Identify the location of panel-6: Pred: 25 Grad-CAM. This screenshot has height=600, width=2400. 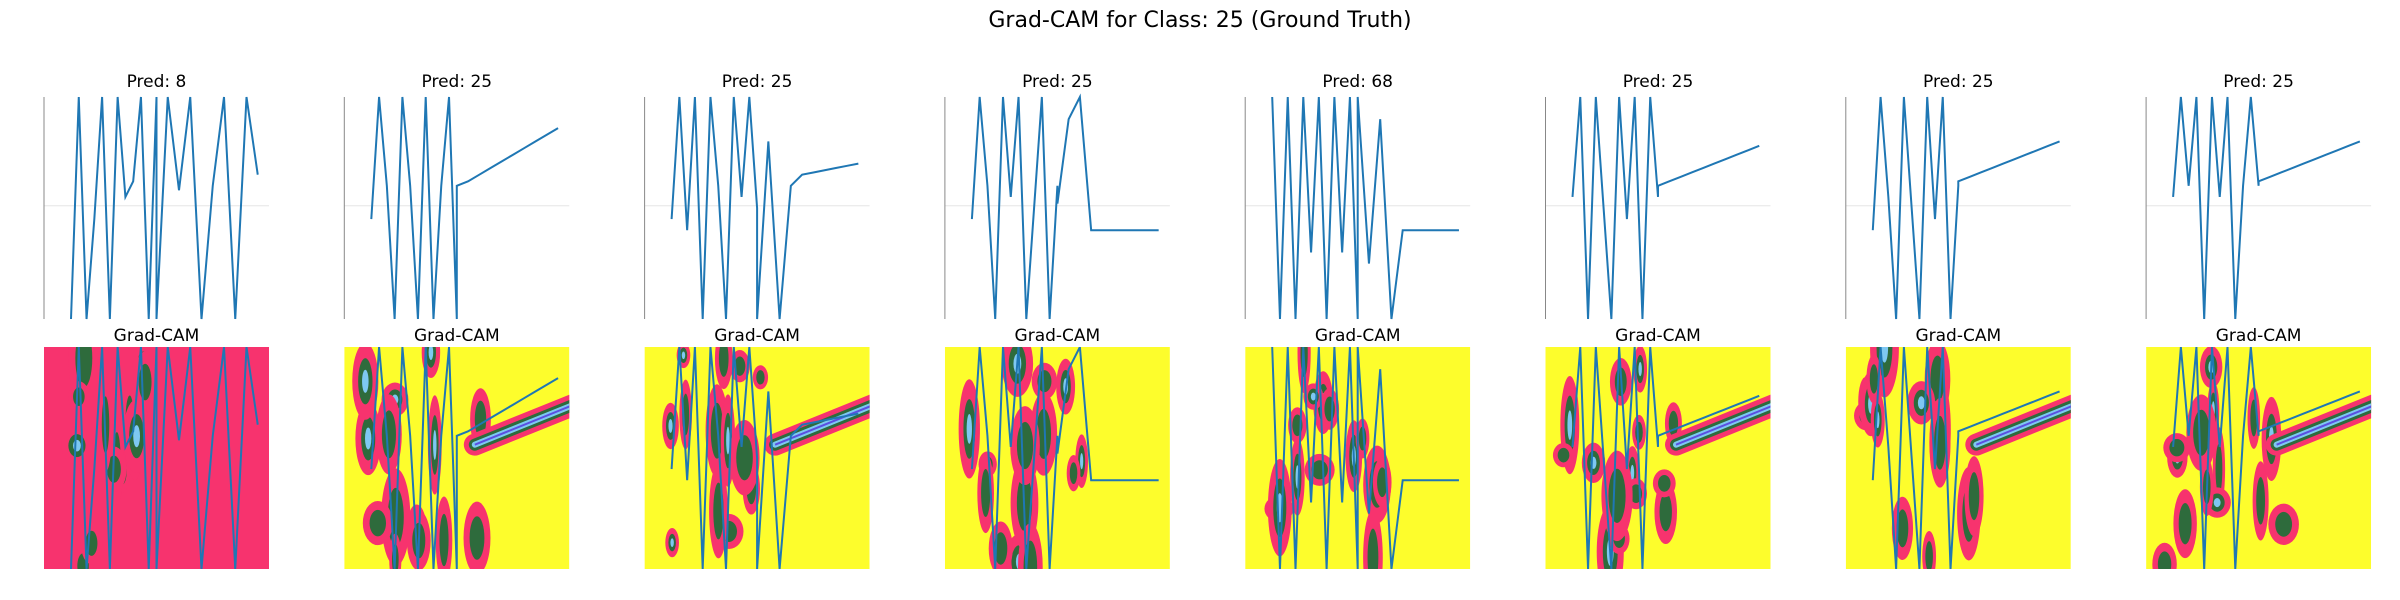
(1658, 320).